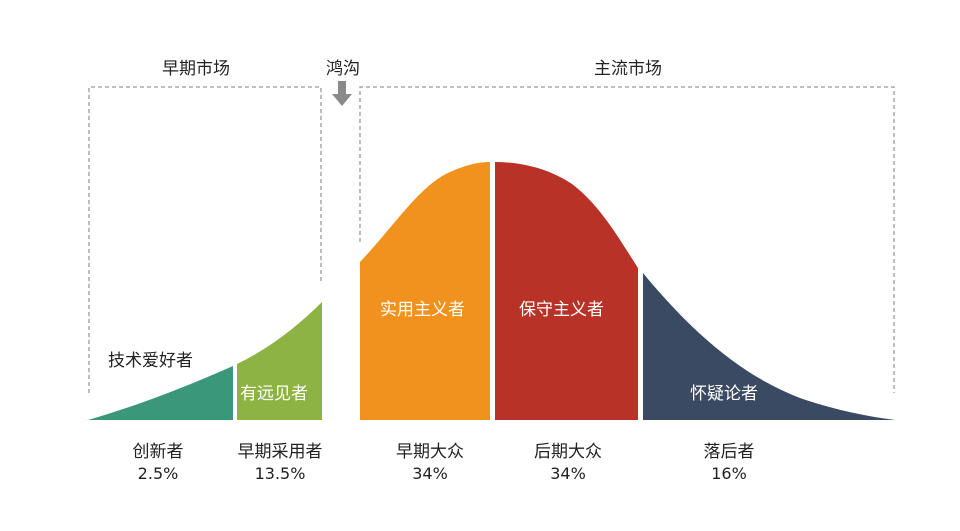  What do you see at coordinates (160, 393) in the screenshot?
I see `segment-innovators` at bounding box center [160, 393].